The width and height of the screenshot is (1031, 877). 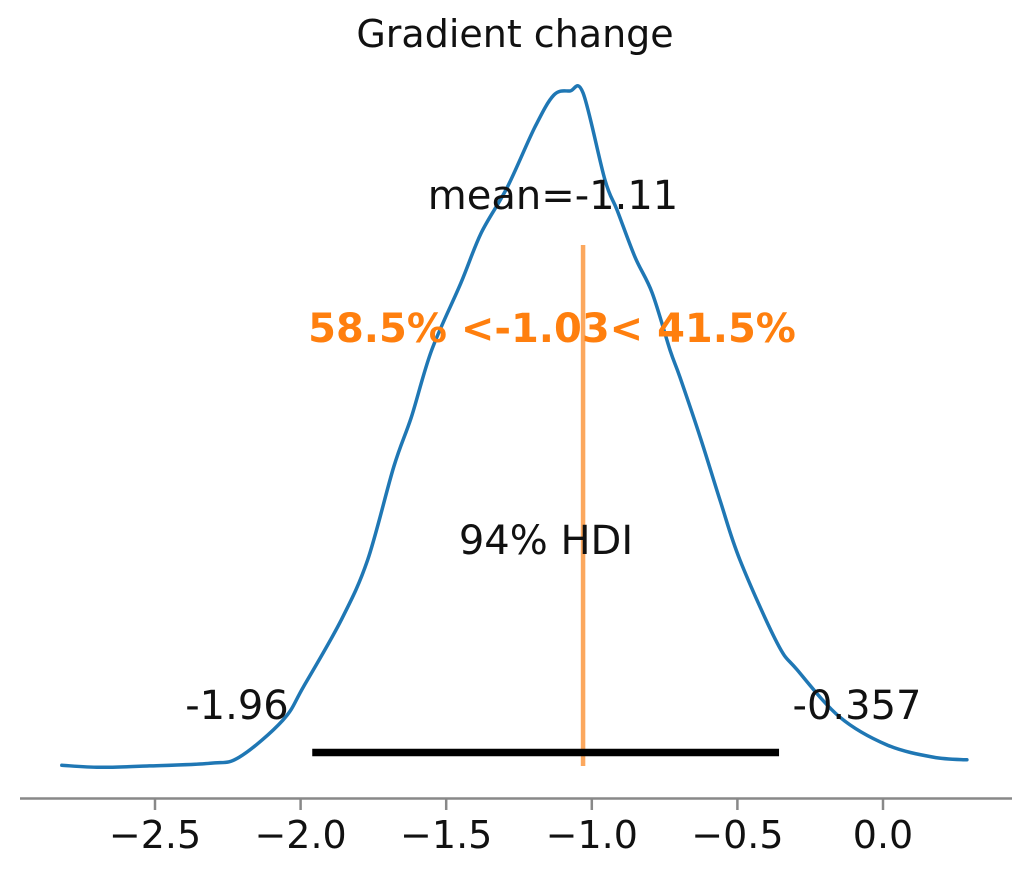 I want to click on x-axis-tick-label: 0.0, so click(x=883, y=835).